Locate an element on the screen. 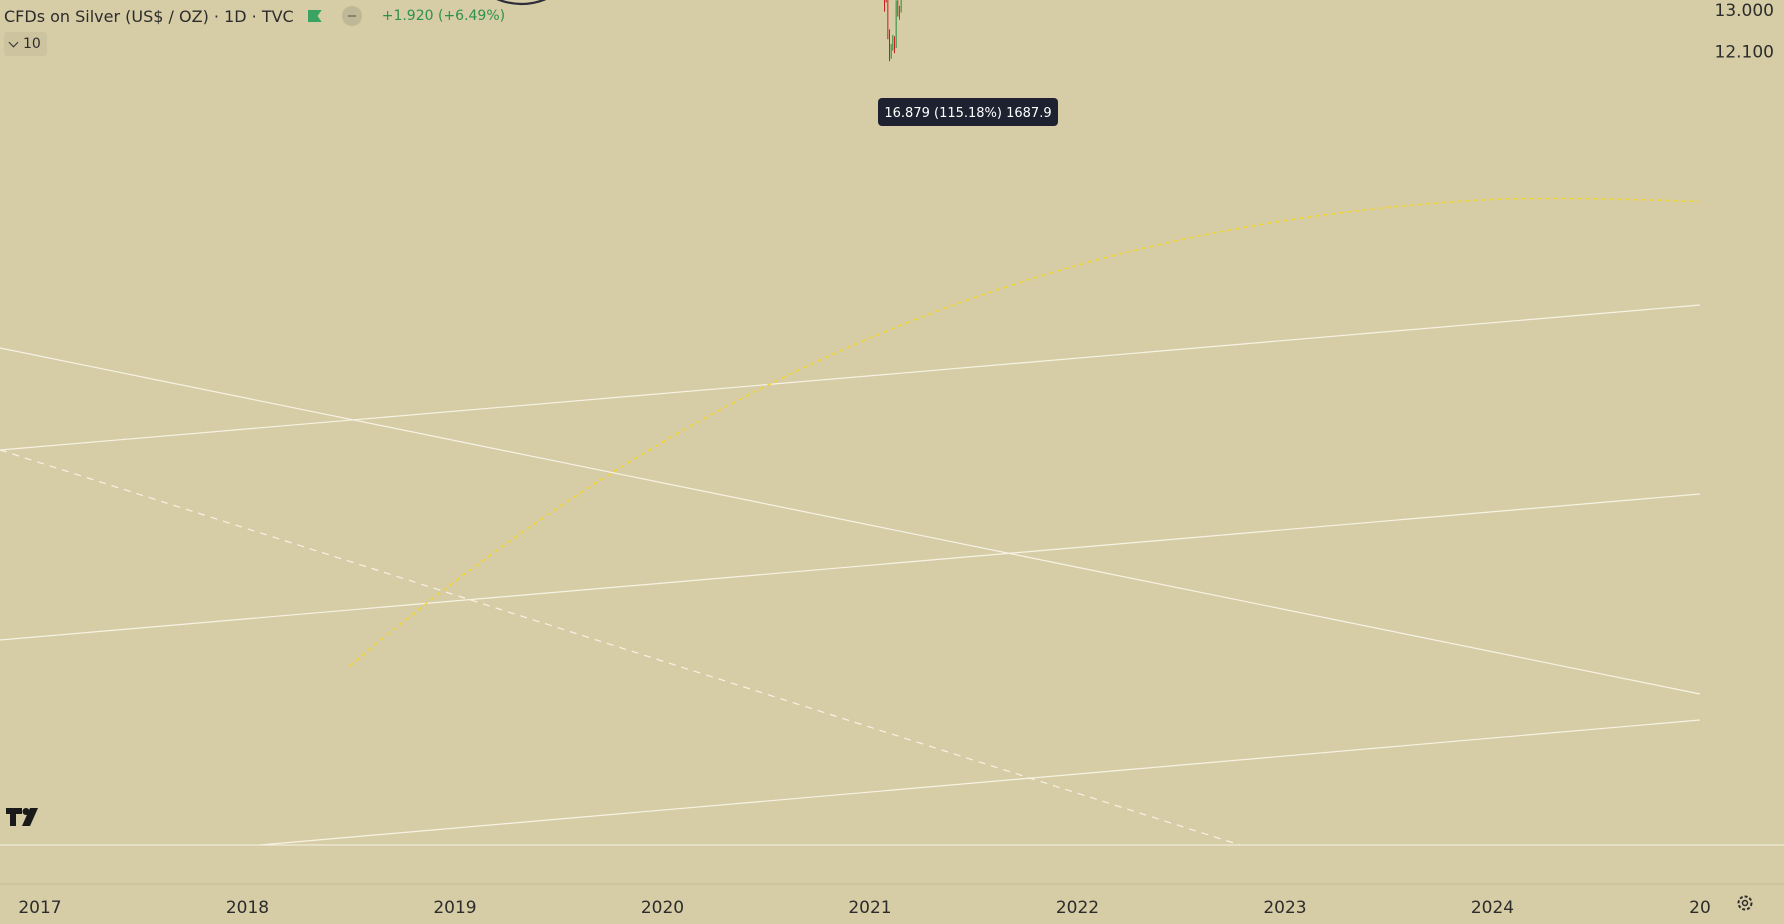 Image resolution: width=1784 pixels, height=924 pixels. price-tick-label: 12.100 is located at coordinates (1744, 53).